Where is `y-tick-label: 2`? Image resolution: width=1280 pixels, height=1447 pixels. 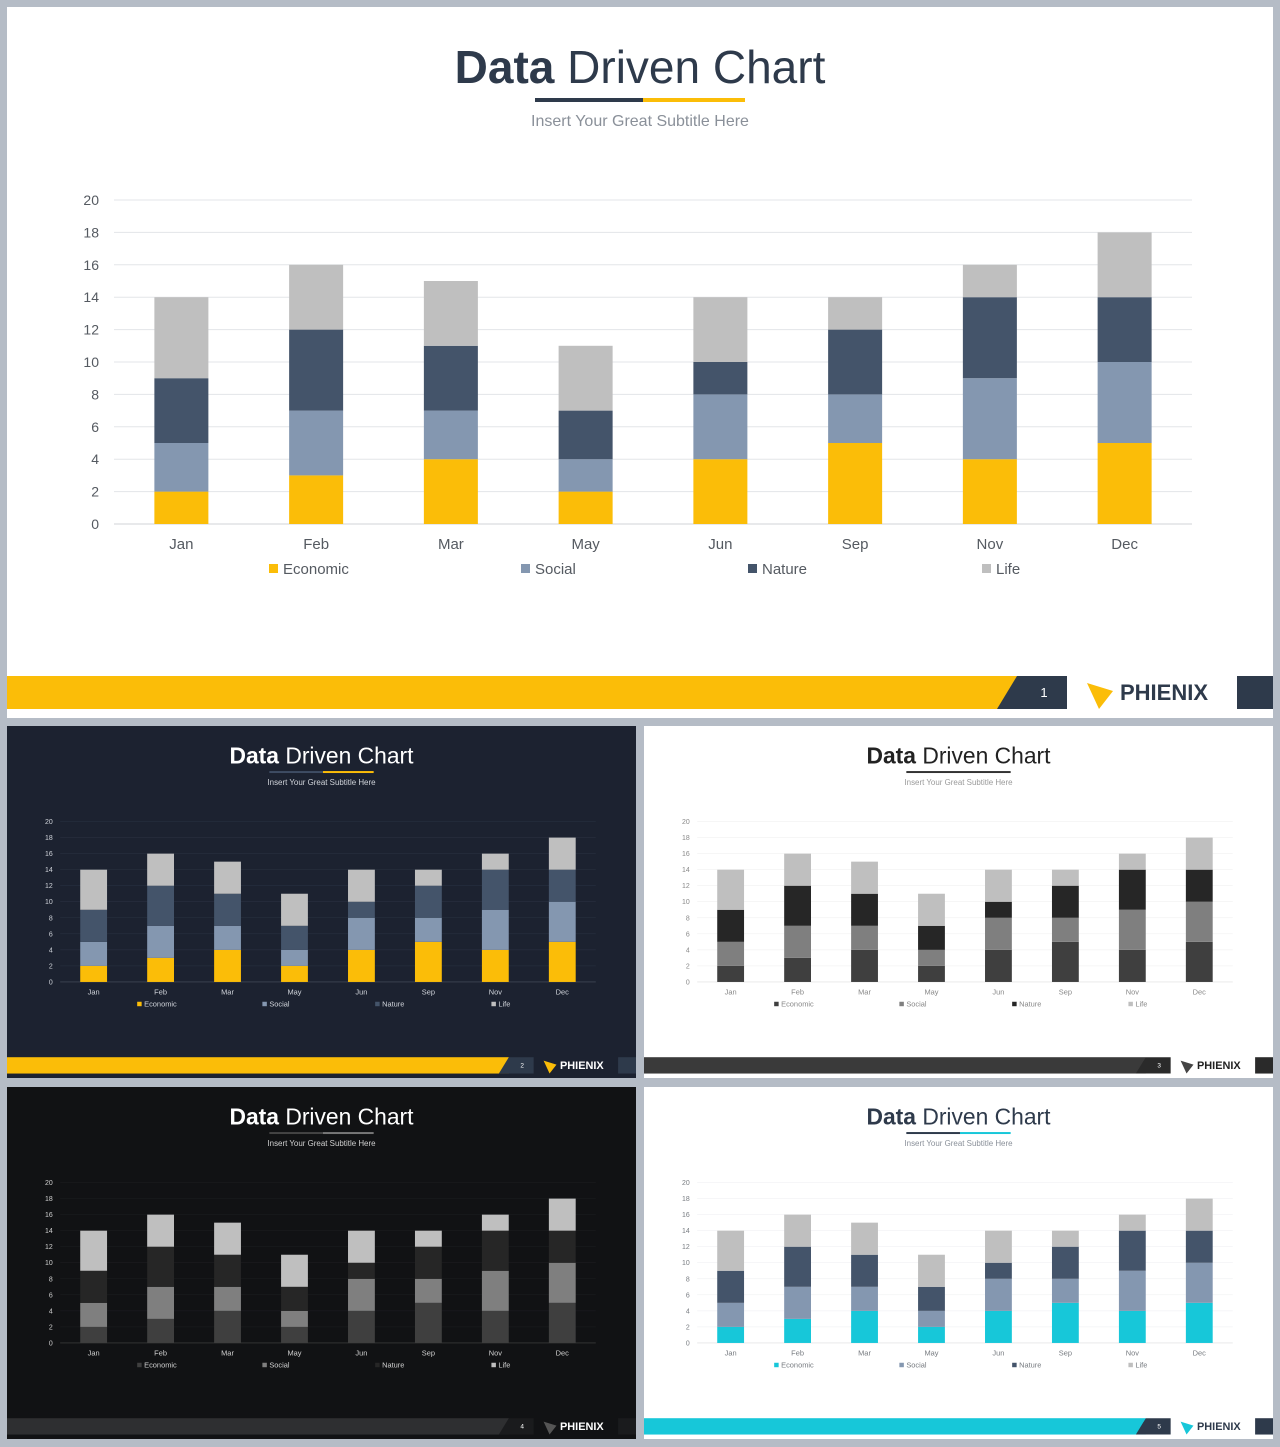
y-tick-label: 2 is located at coordinates (51, 966).